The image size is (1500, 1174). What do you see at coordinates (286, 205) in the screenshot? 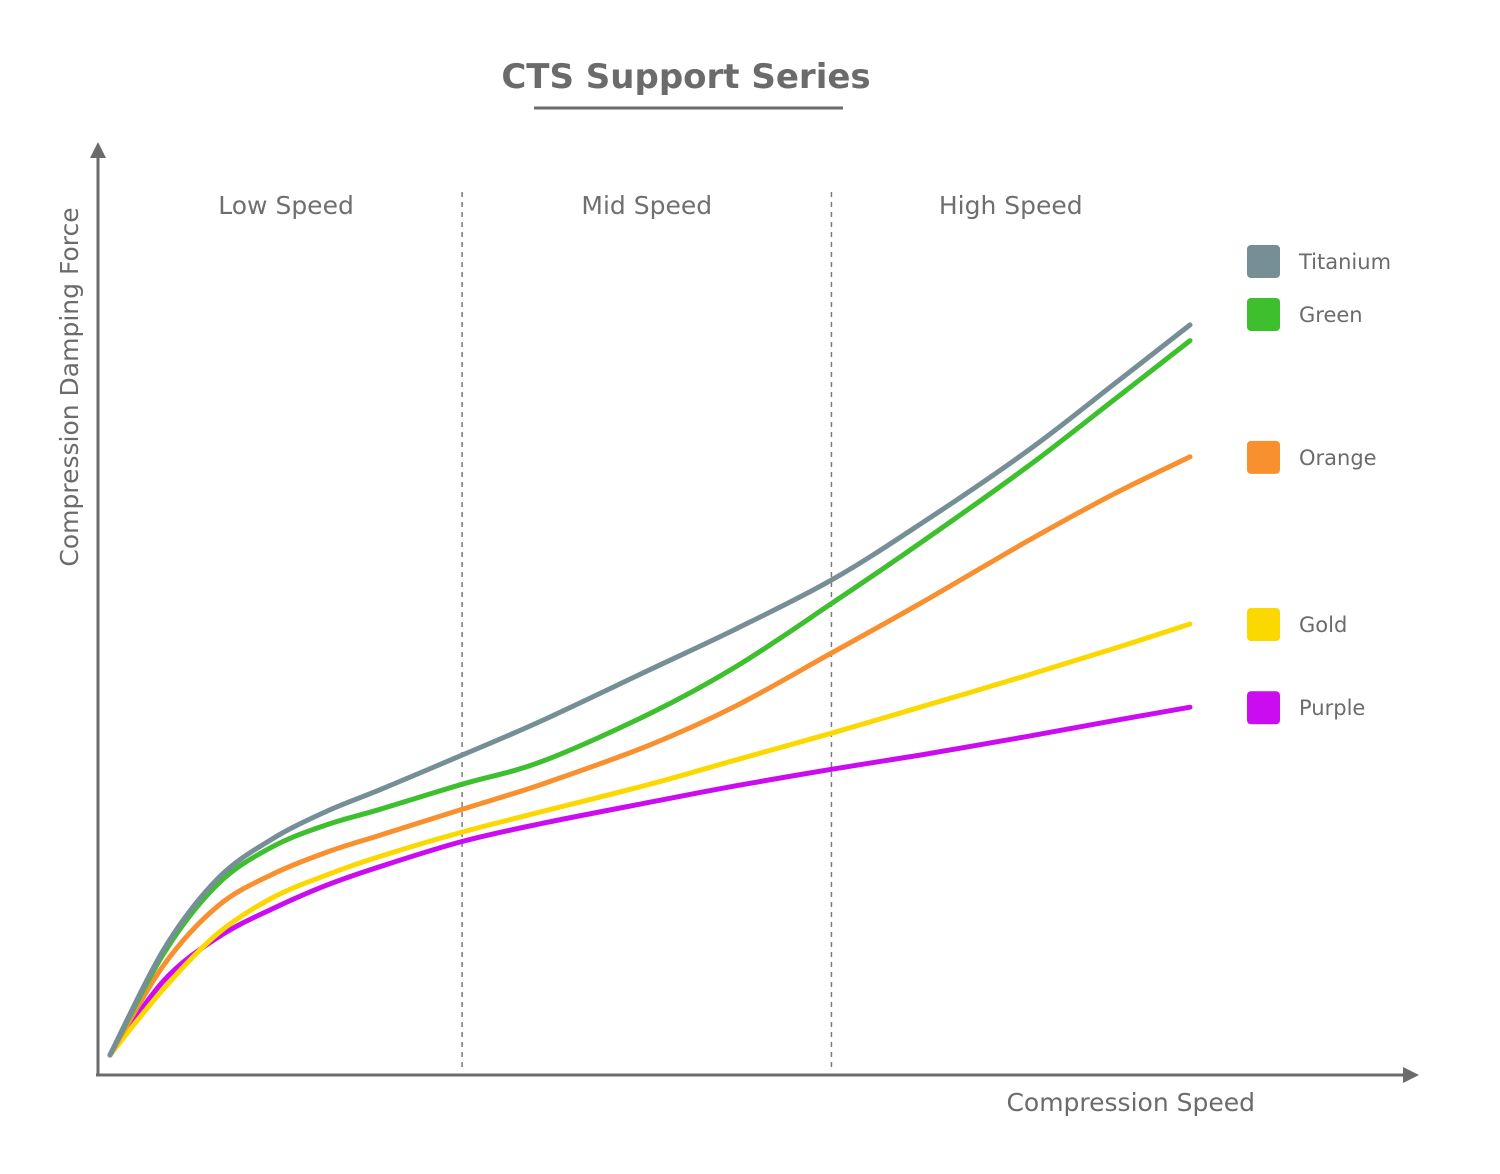
I see `region-label-low-speed: Low Speed` at bounding box center [286, 205].